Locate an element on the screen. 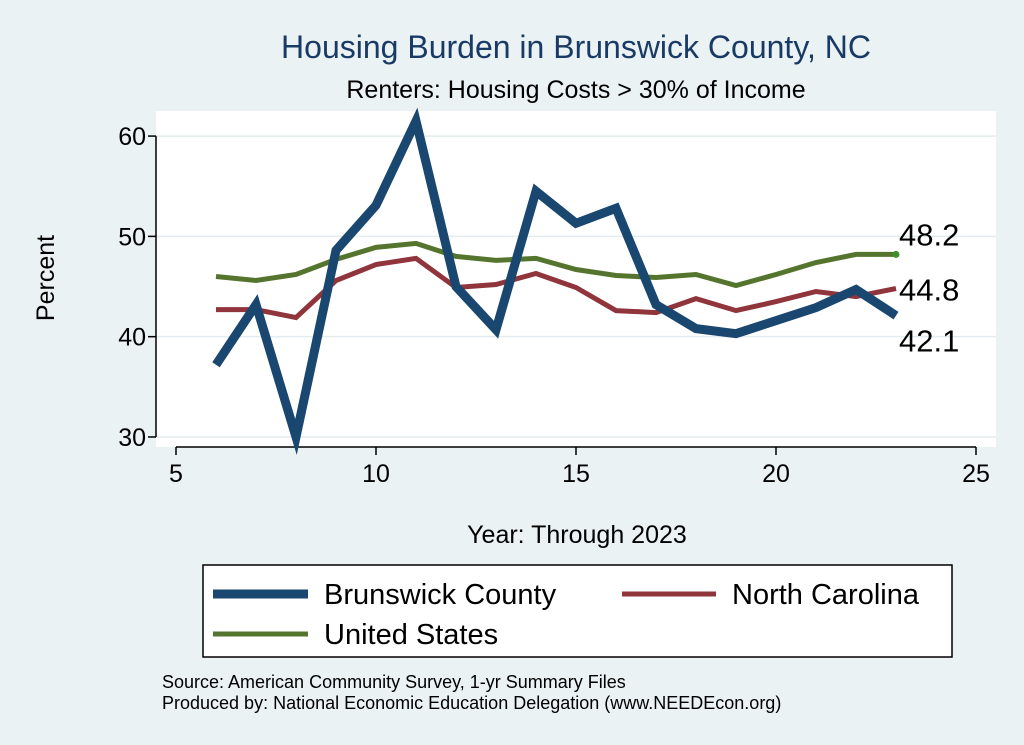  y-tick-label: 60 is located at coordinates (132, 137).